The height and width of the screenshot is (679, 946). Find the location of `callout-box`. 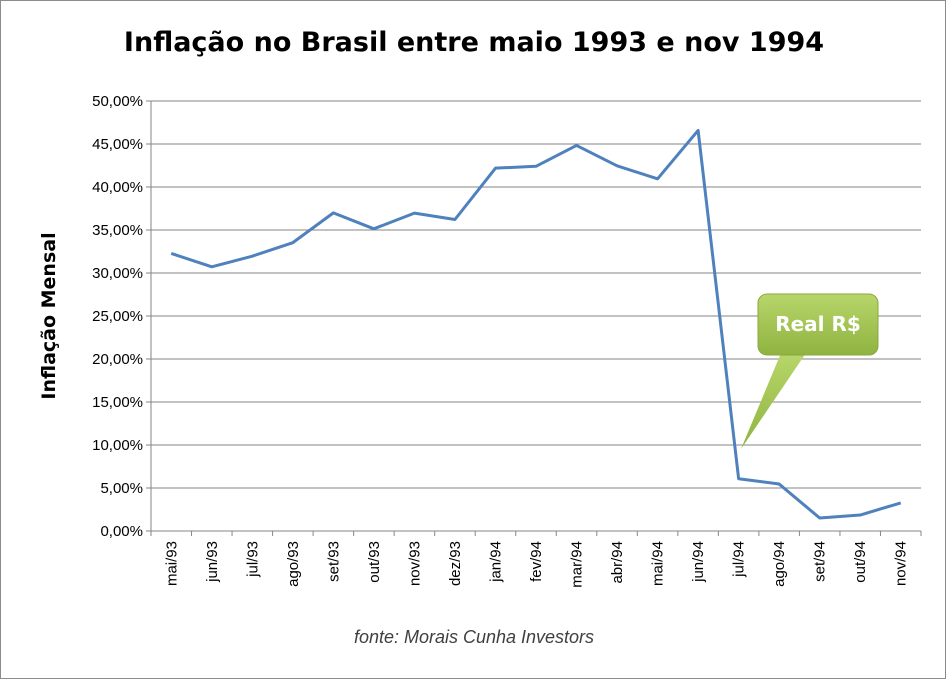

callout-box is located at coordinates (818, 324).